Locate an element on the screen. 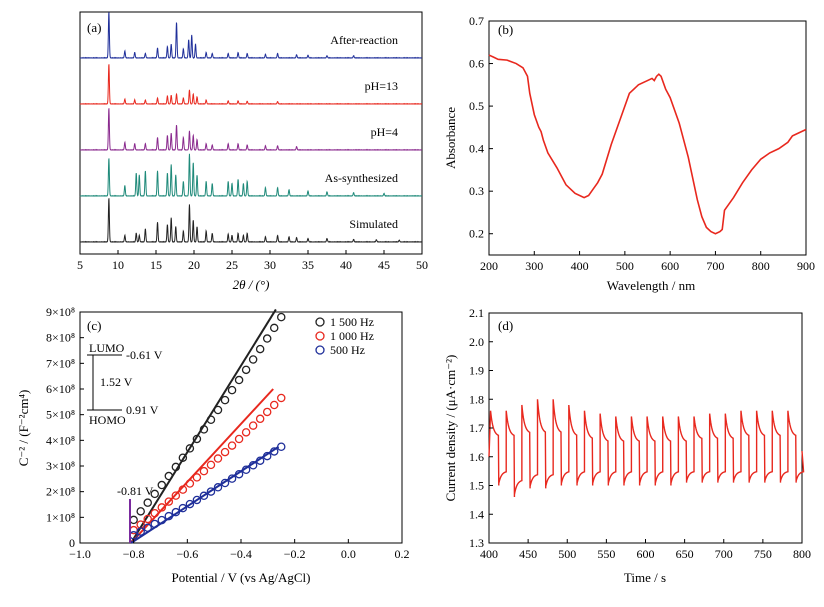 This screenshot has width=824, height=607. series-label-as-synthesized: As-synthesized is located at coordinates (361, 178).